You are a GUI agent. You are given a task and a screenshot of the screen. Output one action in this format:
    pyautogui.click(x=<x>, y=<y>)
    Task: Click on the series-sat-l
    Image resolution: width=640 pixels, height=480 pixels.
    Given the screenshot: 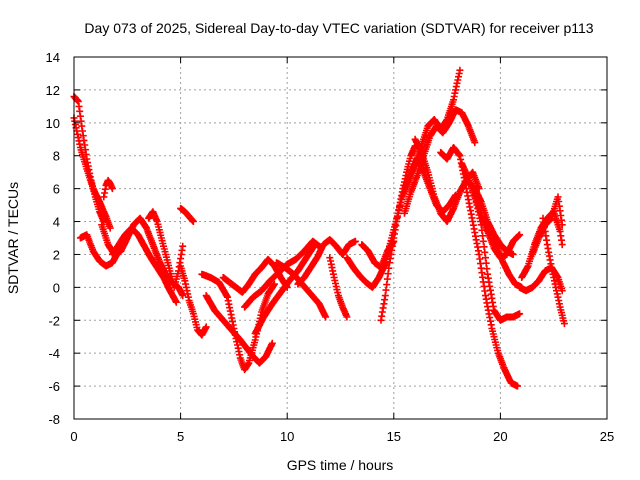 What is the action you would take?
    pyautogui.click(x=255, y=275)
    